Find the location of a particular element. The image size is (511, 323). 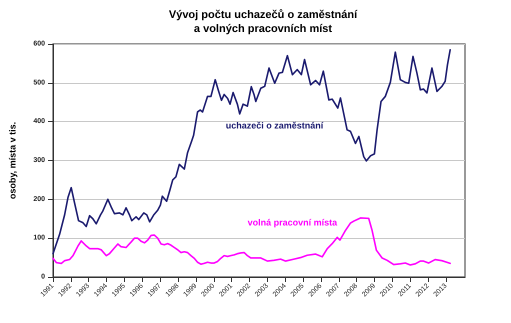

series-label: uchazeči o zaměstnání is located at coordinates (275, 125).